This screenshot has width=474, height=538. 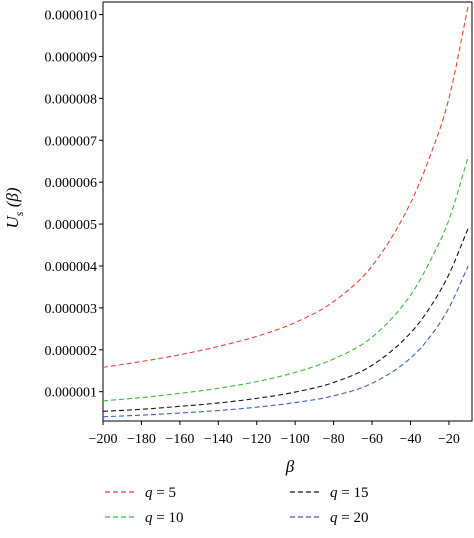 What do you see at coordinates (71, 99) in the screenshot?
I see `y-tick-label: 0.000008` at bounding box center [71, 99].